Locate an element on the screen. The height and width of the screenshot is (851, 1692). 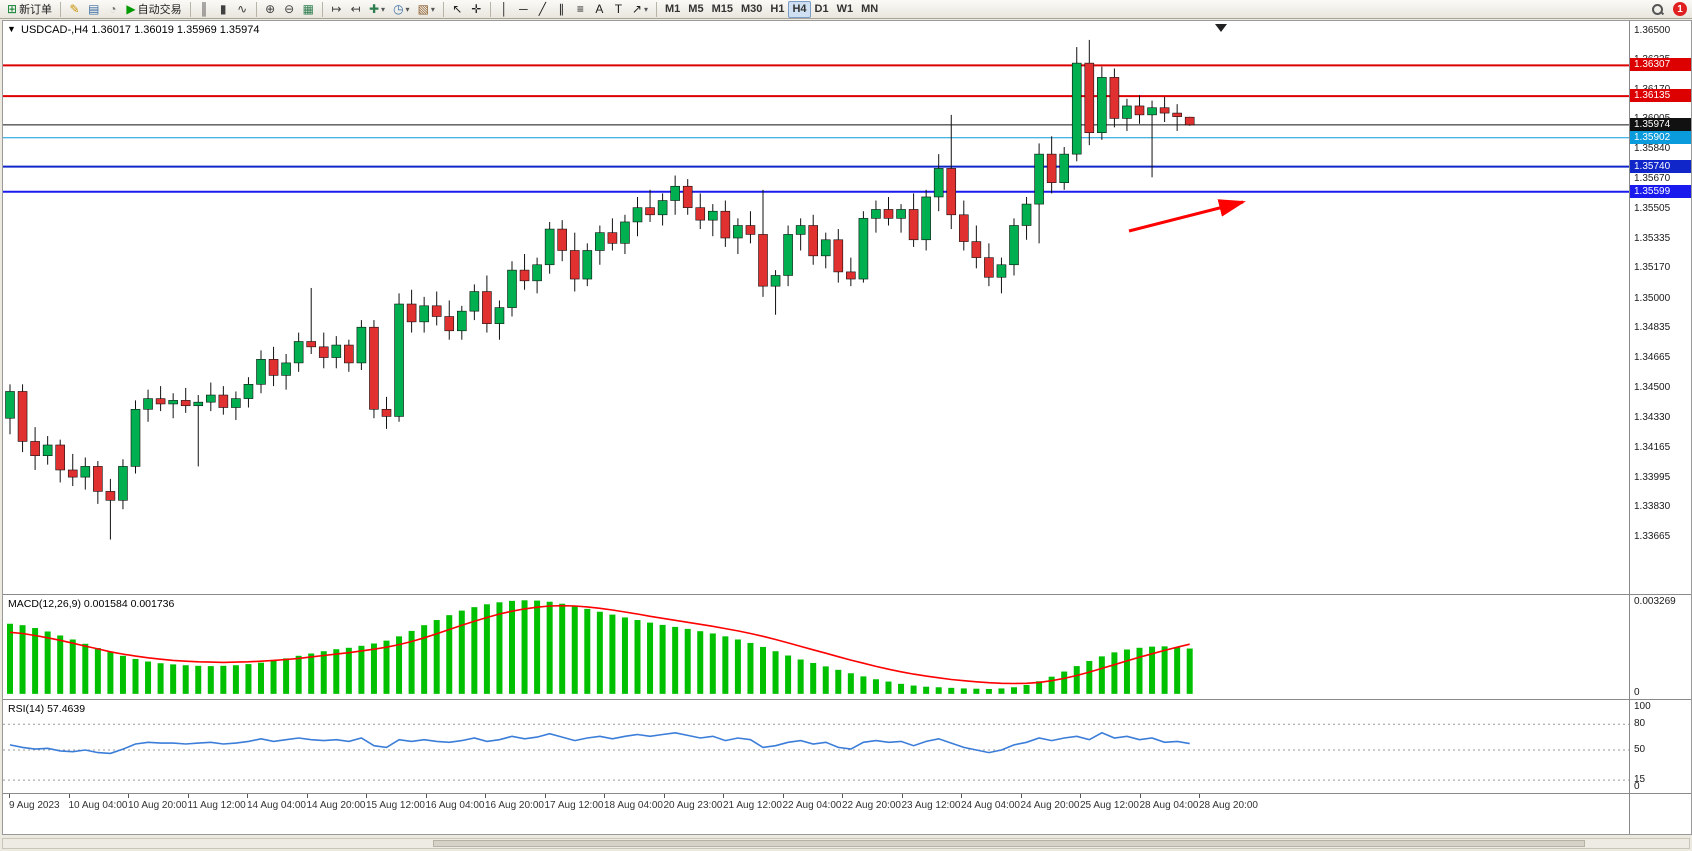
zoom-out-button: ⊖ is located at coordinates (289, 9).